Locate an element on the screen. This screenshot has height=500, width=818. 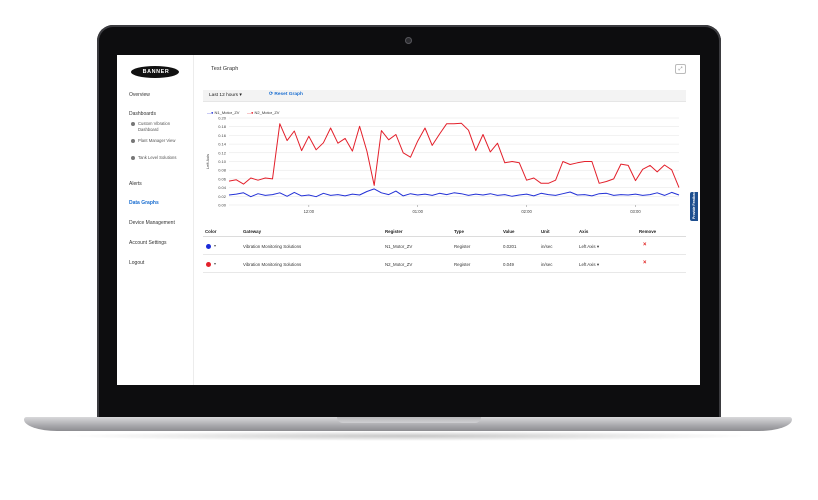
register-cell: N1_Motor_ZV is located at coordinates (399, 246).